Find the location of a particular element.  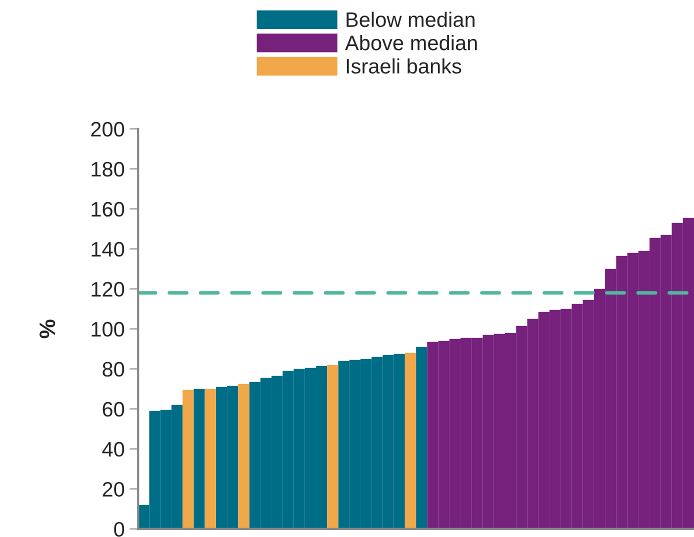

y-tick-label: 40 is located at coordinates (113, 449).